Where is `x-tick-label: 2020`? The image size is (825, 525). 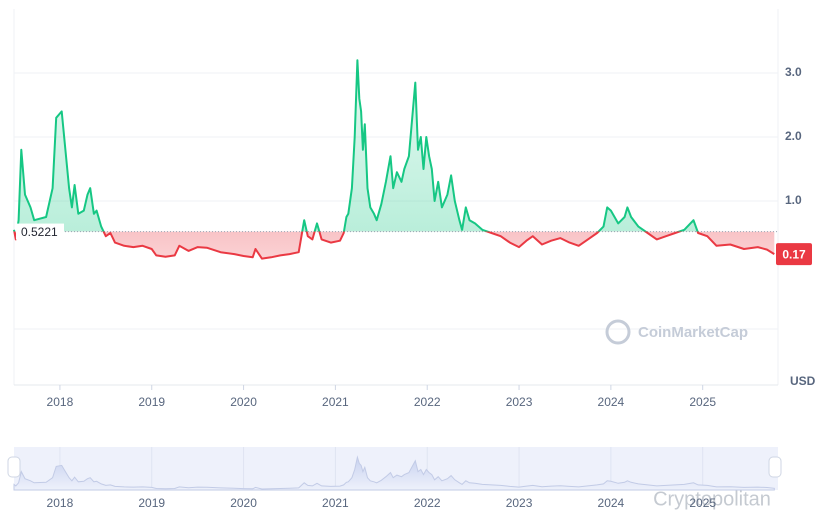
x-tick-label: 2020 is located at coordinates (243, 402).